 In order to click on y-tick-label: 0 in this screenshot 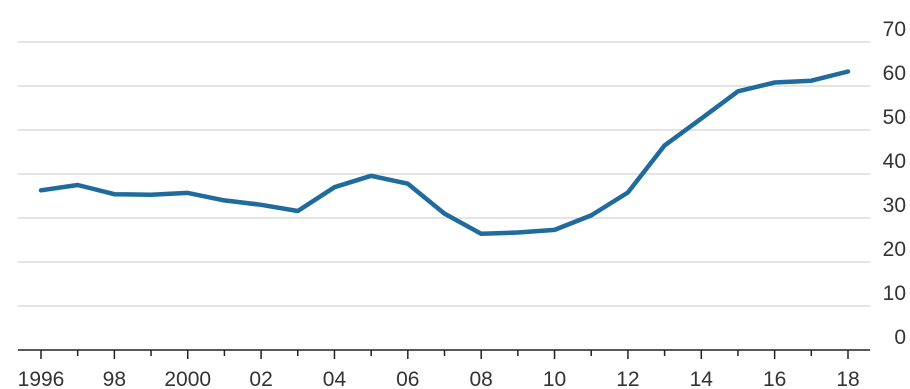, I will do `click(900, 337)`.